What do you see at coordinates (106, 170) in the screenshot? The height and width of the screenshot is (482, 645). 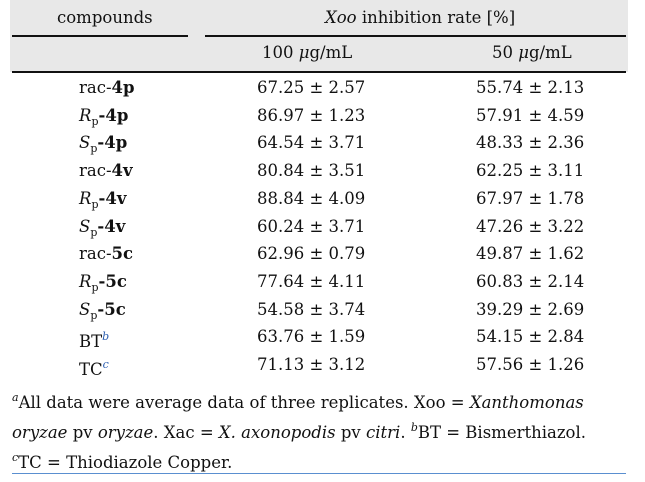 I see `compound-cell: rac-4v` at bounding box center [106, 170].